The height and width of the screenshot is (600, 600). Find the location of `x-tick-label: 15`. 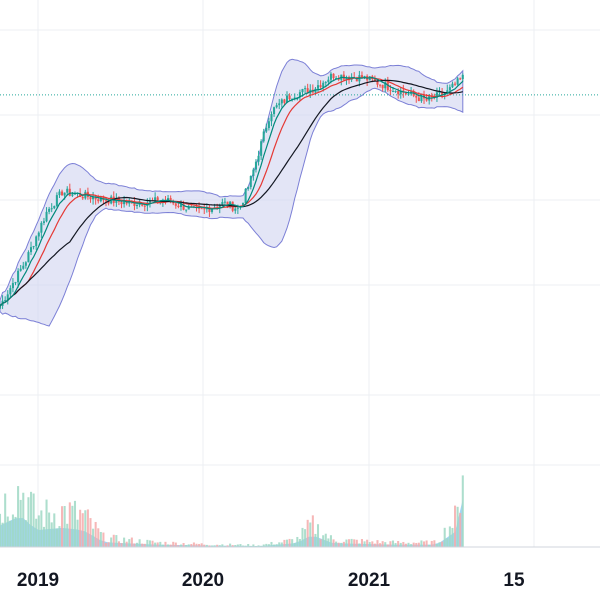

x-tick-label: 15 is located at coordinates (514, 580).